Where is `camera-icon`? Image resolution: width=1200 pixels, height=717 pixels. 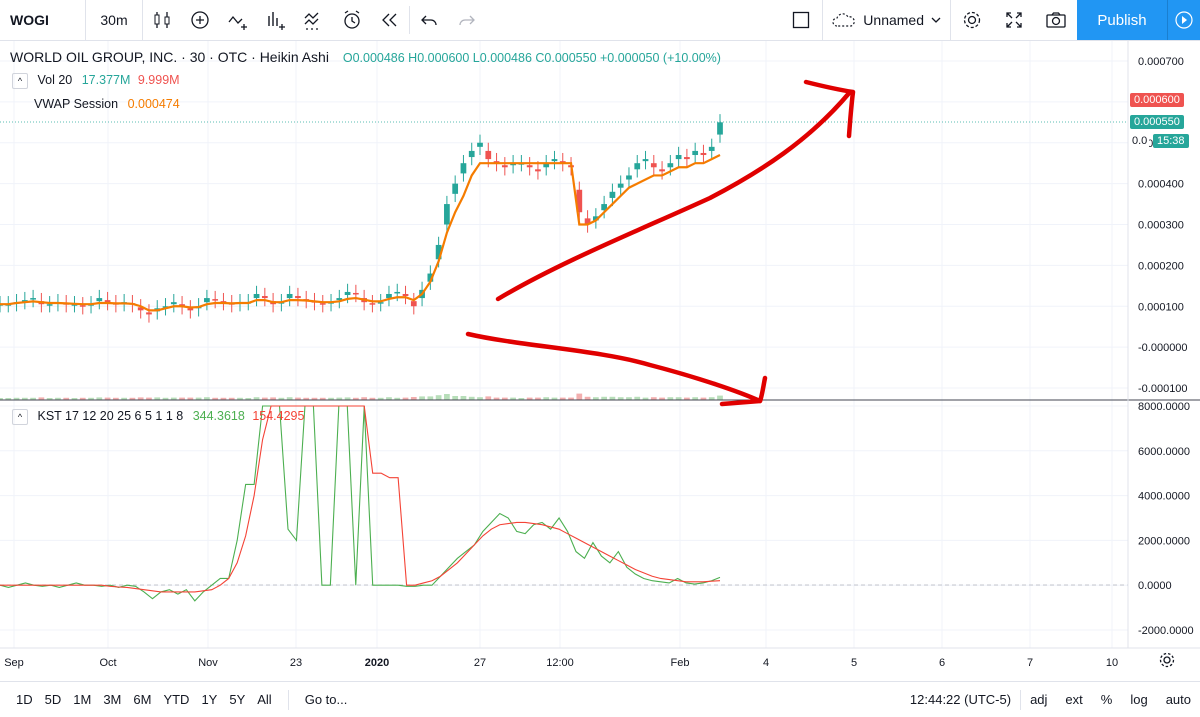
camera-icon is located at coordinates (1056, 20).